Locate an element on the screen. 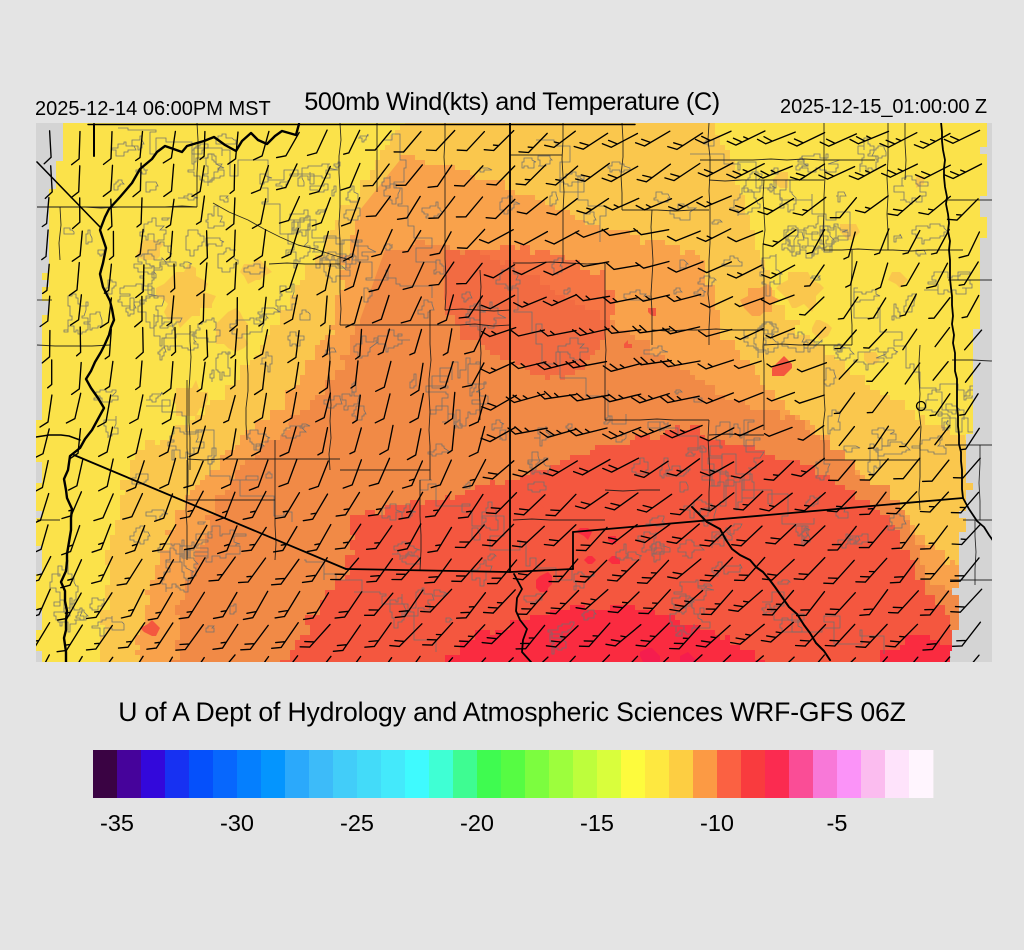  svg-text:500mb Wind(kts) and Temperatur: 500mb Wind(kts) and Temperature (C) is located at coordinates (511, 102).